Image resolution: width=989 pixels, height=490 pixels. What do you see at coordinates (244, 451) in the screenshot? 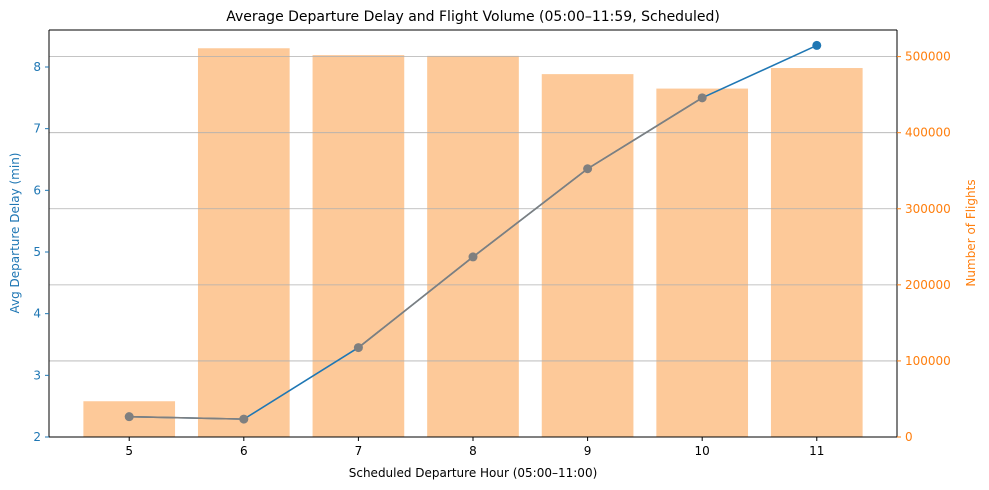
I see `x-tick-label: 6` at bounding box center [244, 451].